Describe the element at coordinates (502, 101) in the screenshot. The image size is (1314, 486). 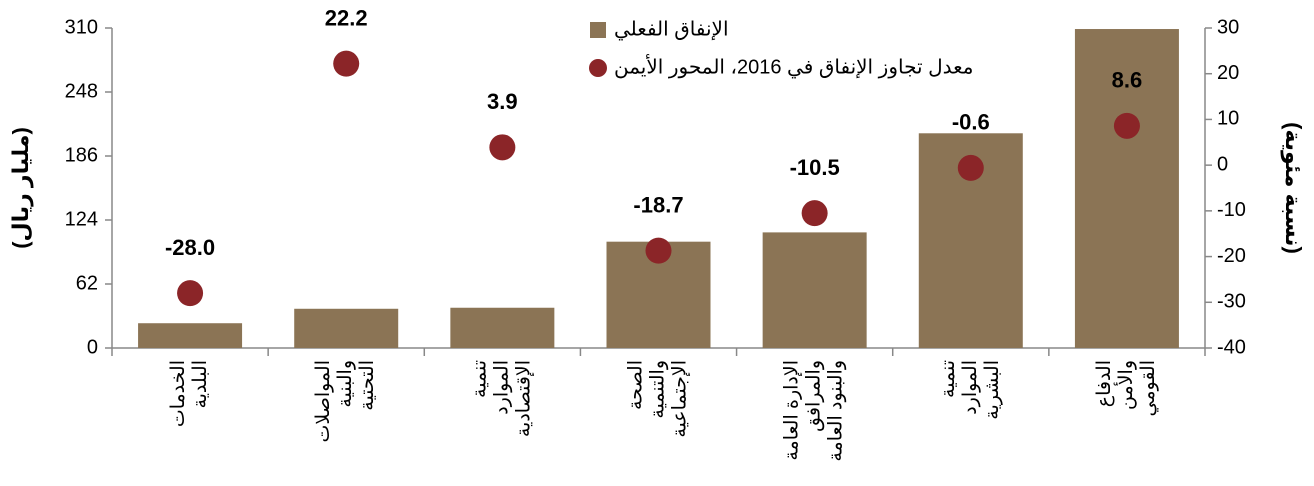
I see `data-label: 3.9` at that location.